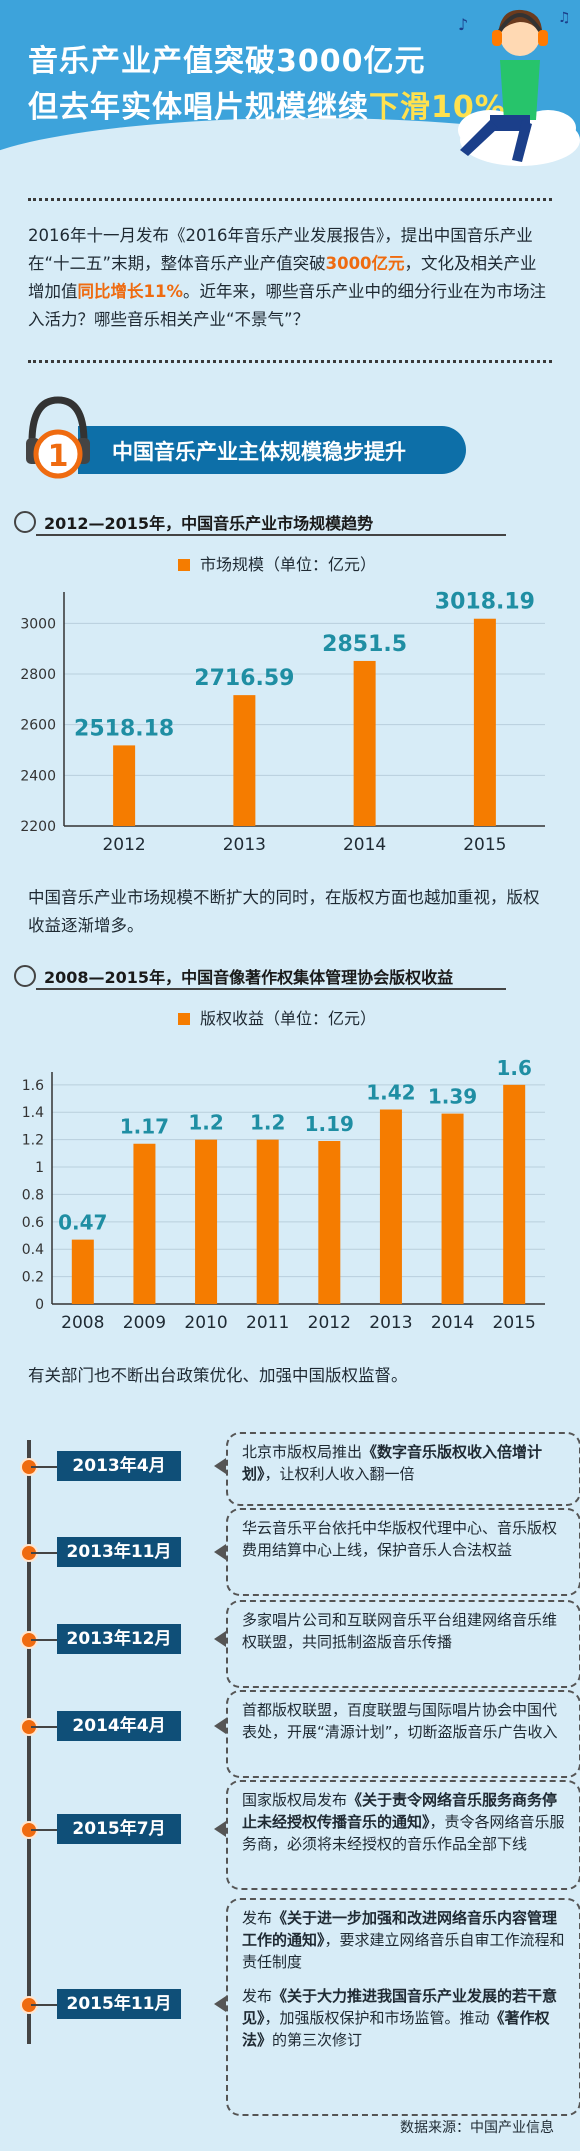 This screenshot has height=2151, width=580. What do you see at coordinates (144, 1323) in the screenshot?
I see `x-tick-label: 2009` at bounding box center [144, 1323].